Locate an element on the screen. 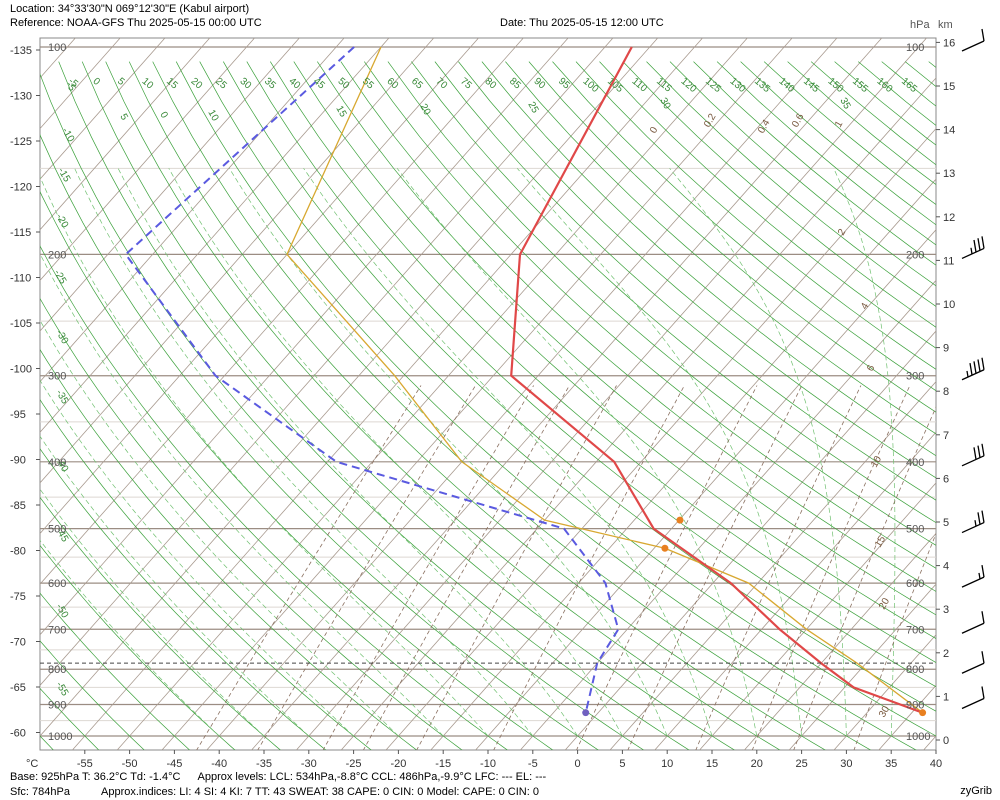 This screenshot has width=1000, height=800. mixing-ratio-label: 4 is located at coordinates (865, 306).